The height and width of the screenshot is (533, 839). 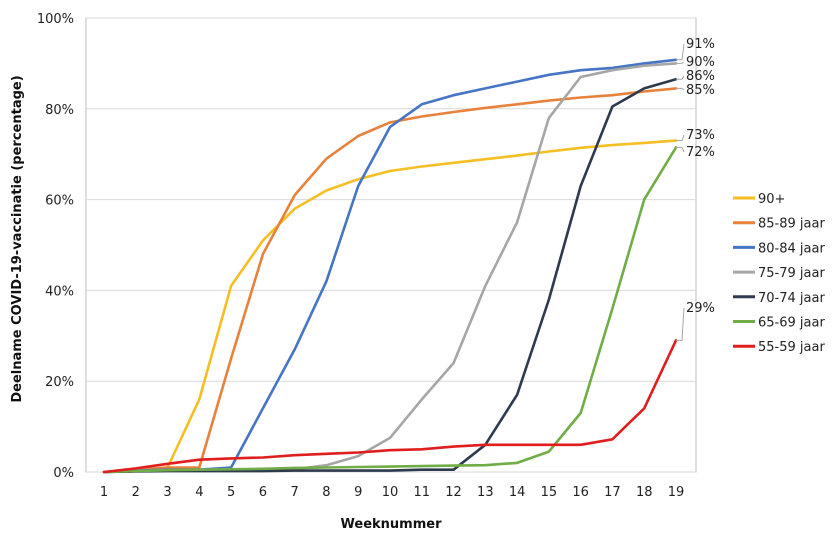 I want to click on x-tick-label: 11, so click(x=422, y=492).